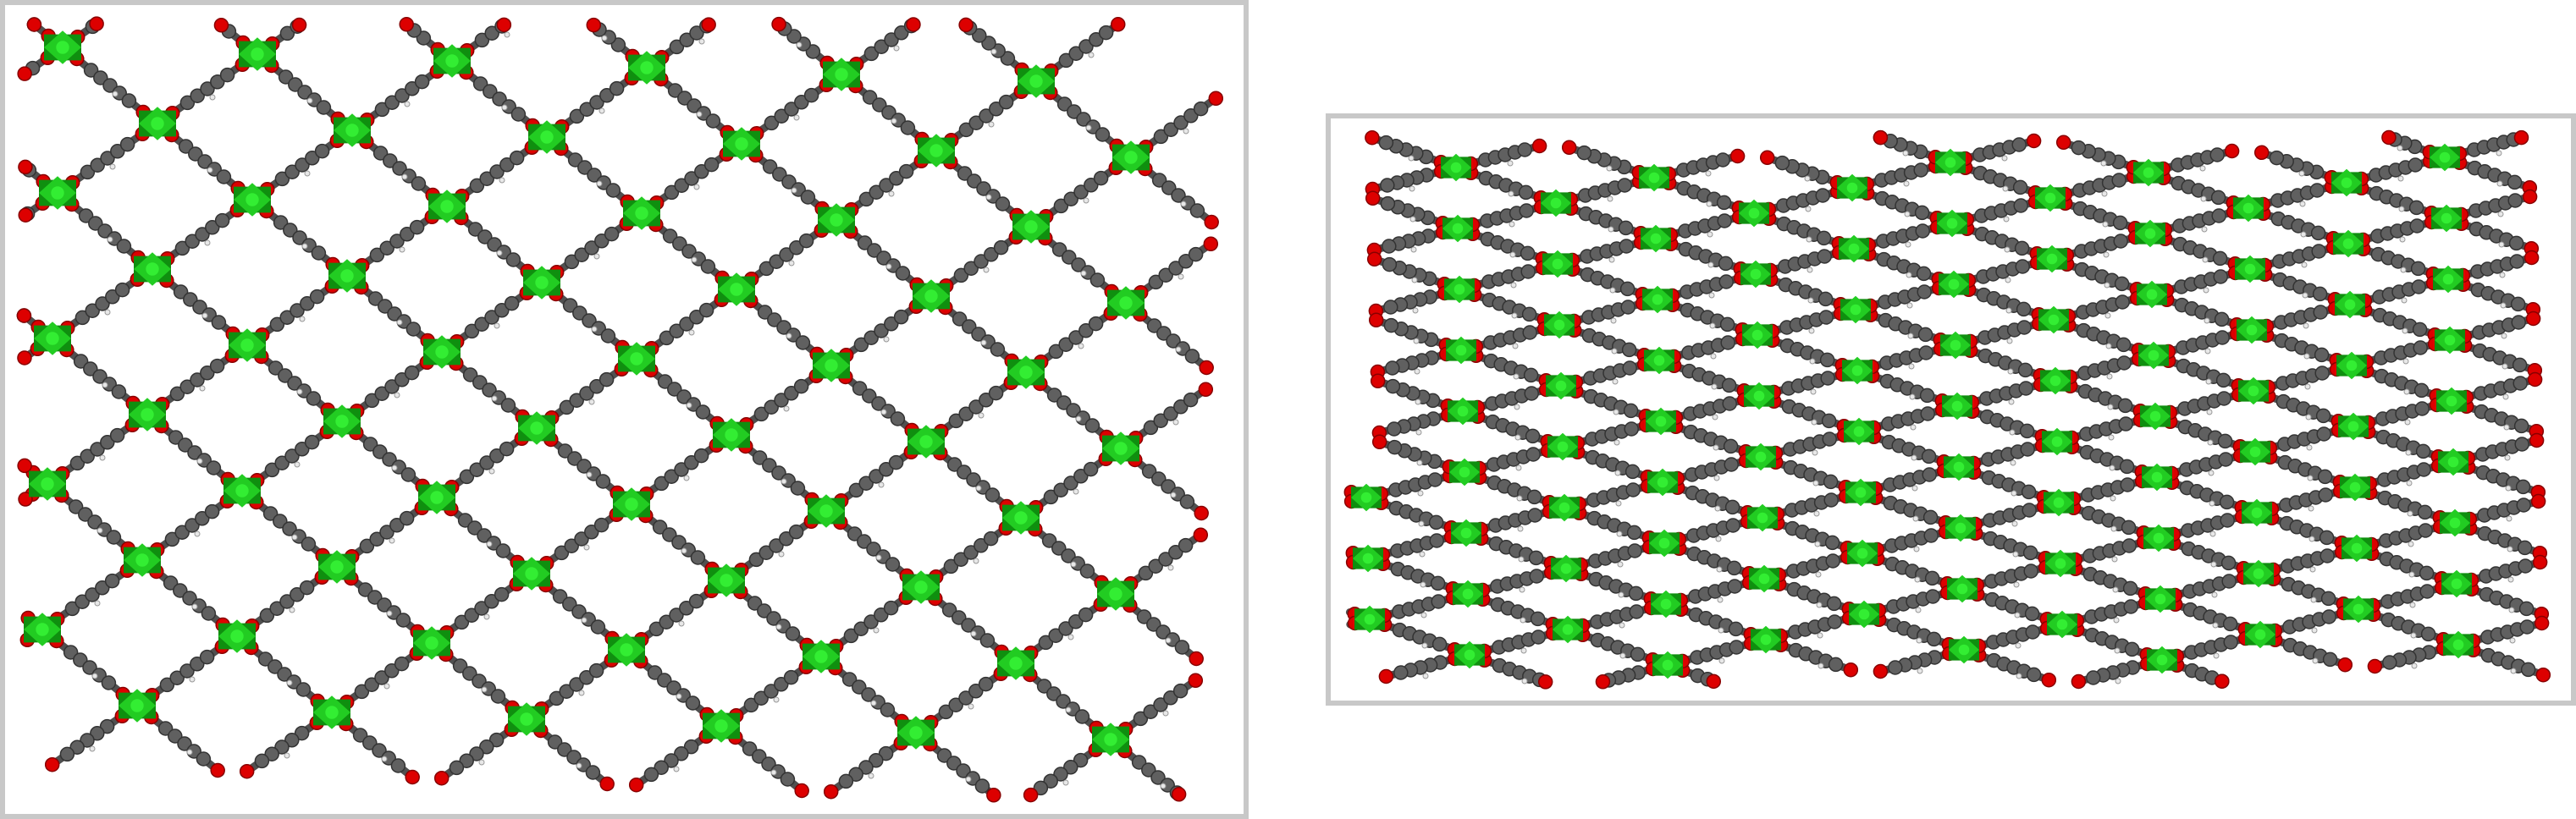 This screenshot has height=819, width=2576. I want to click on oxygen-atom, so click(24, 315).